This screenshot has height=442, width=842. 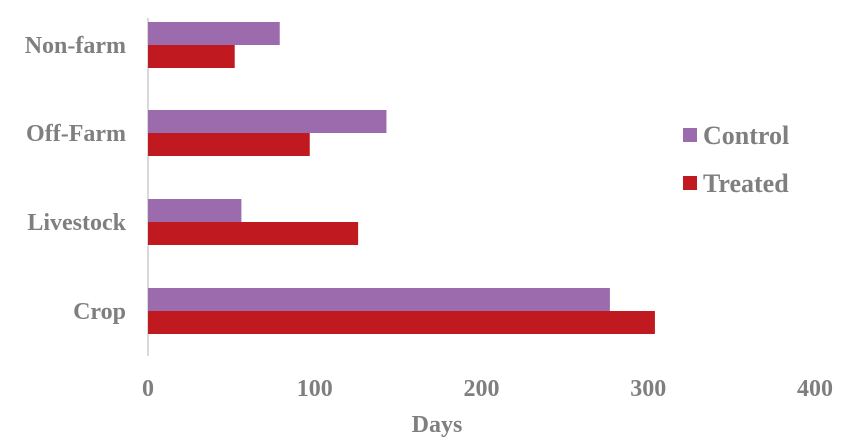 I want to click on legend-swatch-control, so click(x=690, y=135).